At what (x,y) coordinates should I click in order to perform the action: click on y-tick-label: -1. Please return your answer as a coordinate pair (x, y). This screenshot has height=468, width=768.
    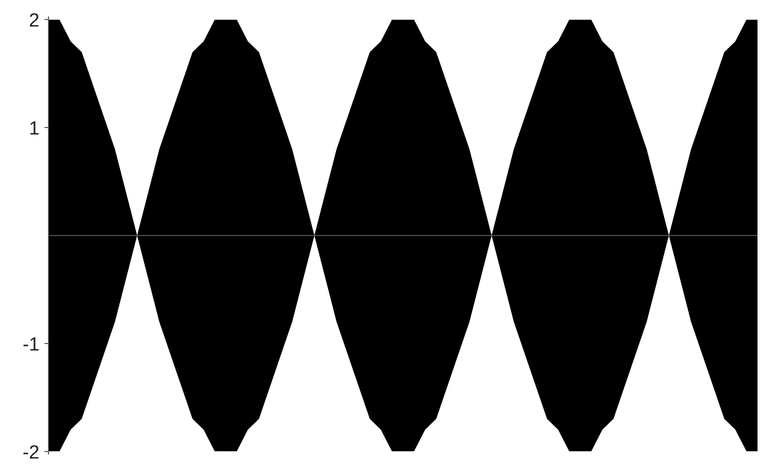
    Looking at the image, I should click on (31, 345).